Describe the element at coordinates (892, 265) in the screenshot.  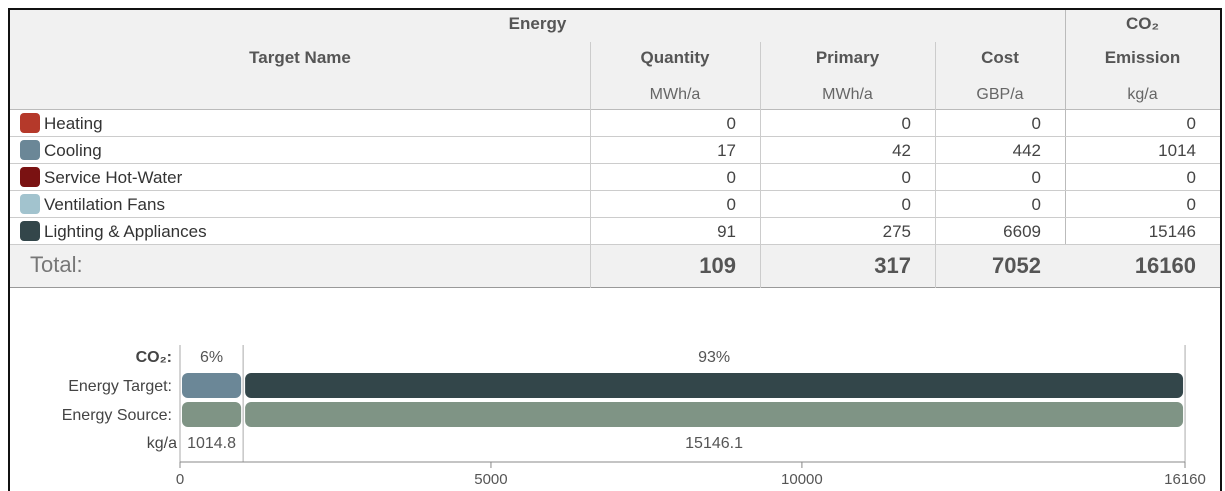
I see `total-cell: 317` at that location.